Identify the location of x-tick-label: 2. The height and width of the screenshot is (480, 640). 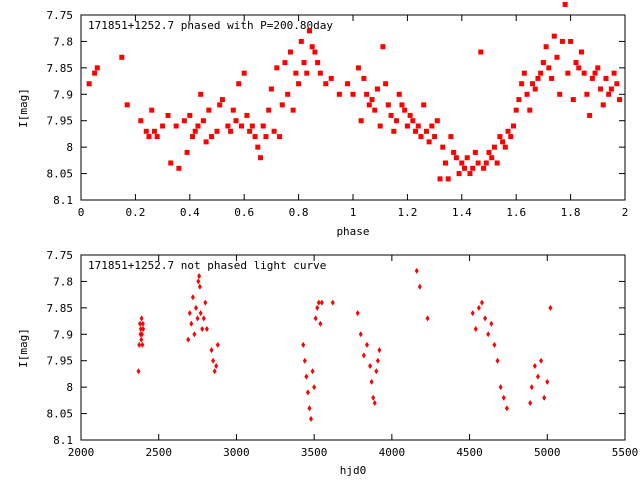
(625, 212).